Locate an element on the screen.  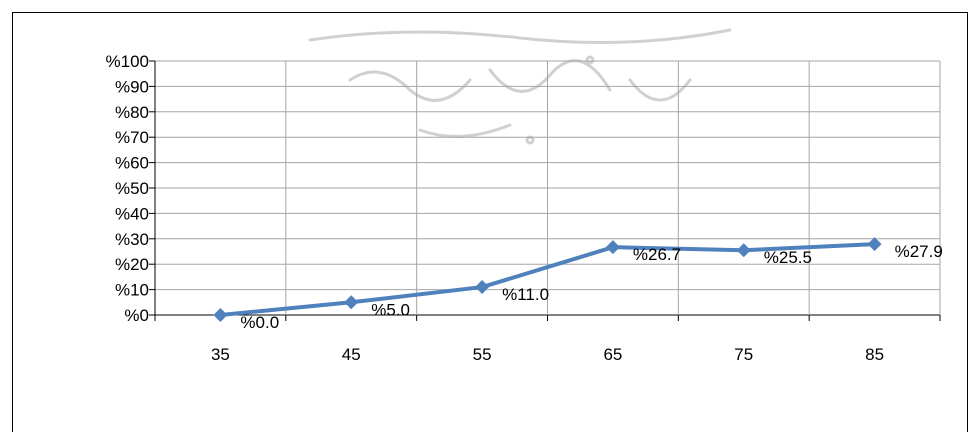
y-tick-label: %30 is located at coordinates (132, 239).